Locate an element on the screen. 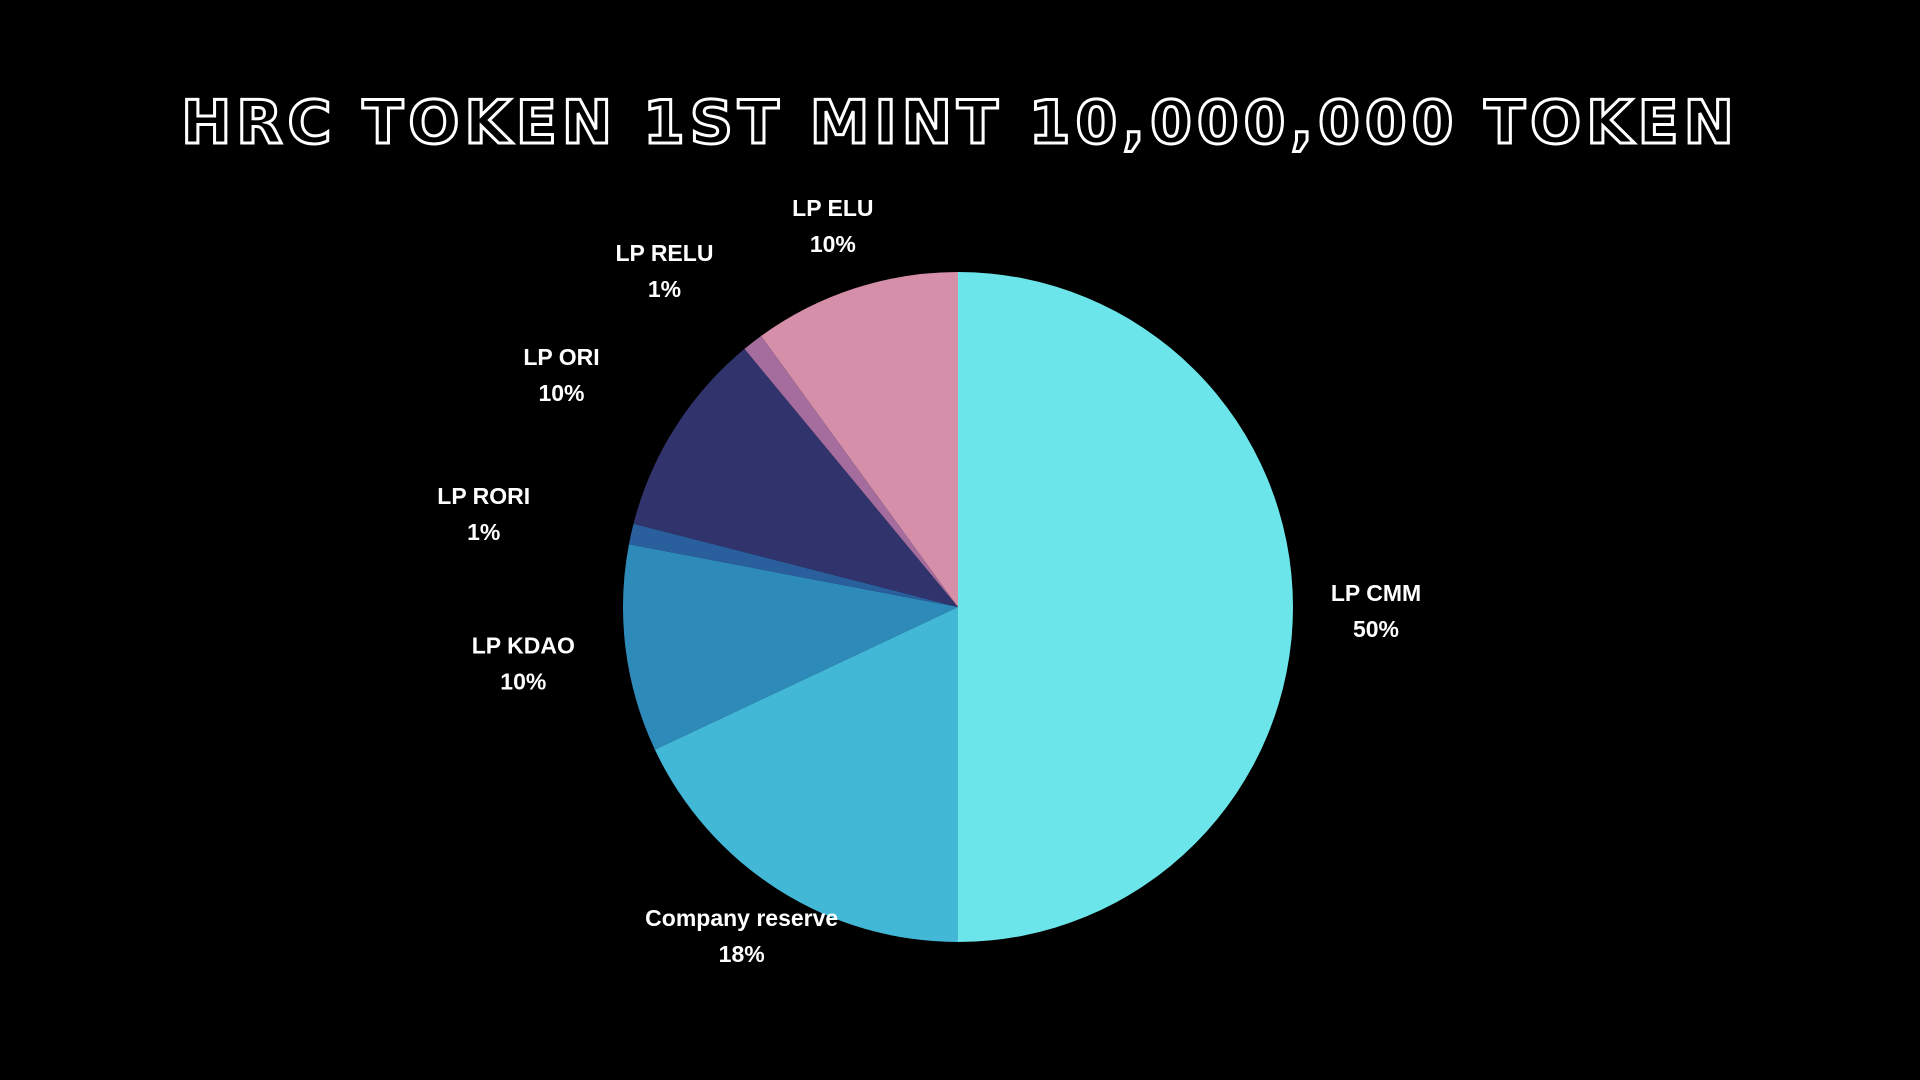 This screenshot has width=1920, height=1080. pie-slice-lp-kdao is located at coordinates (790, 647).